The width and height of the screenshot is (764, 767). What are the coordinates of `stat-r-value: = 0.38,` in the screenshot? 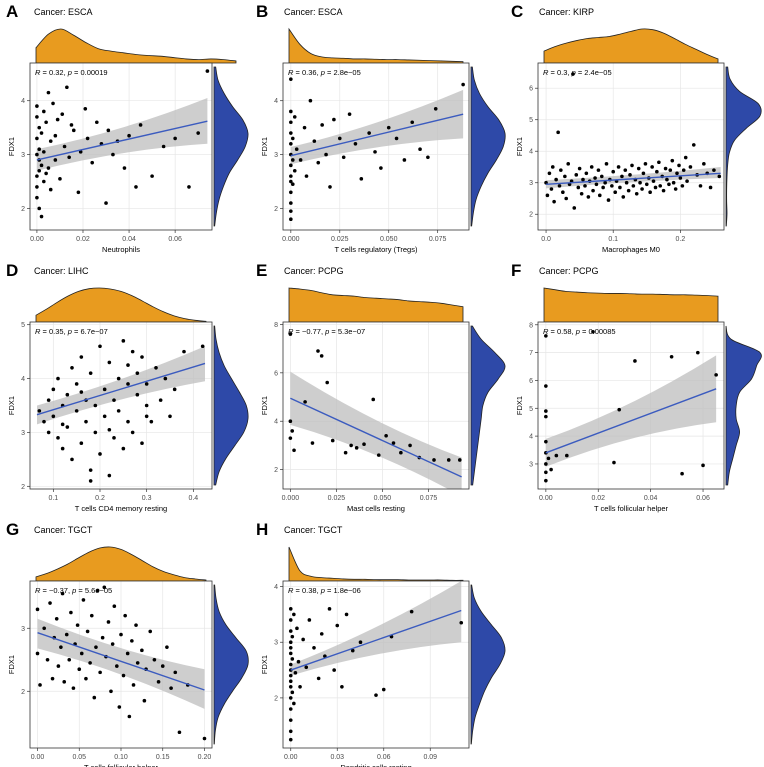 It's located at (306, 590).